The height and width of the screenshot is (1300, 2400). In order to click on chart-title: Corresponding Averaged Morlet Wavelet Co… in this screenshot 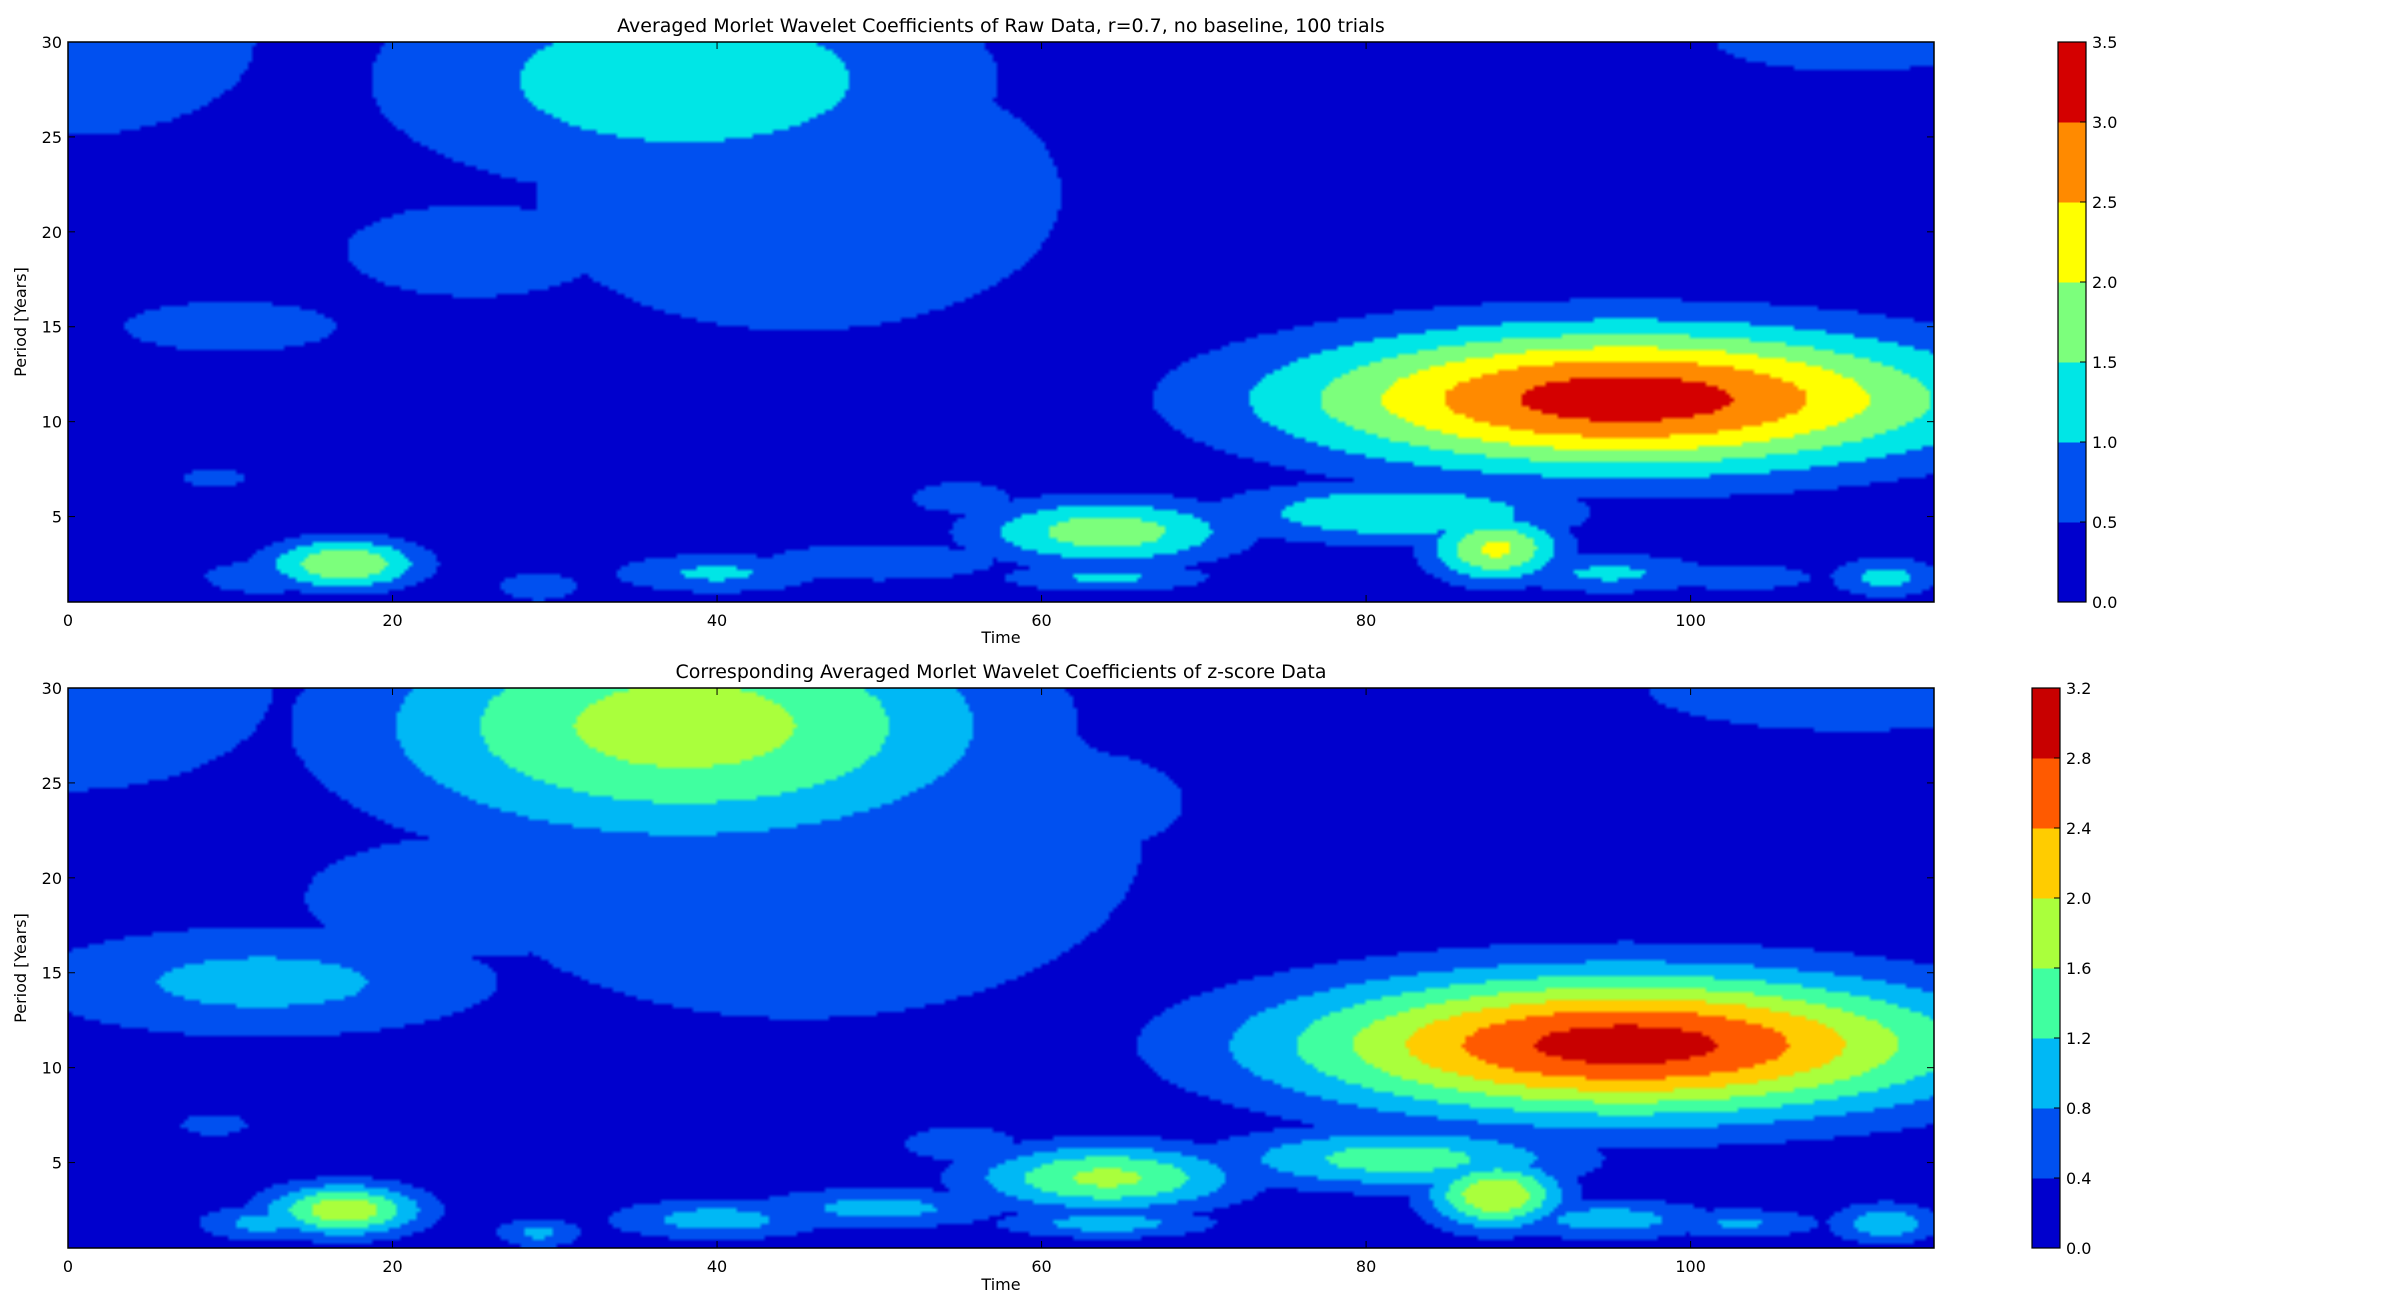, I will do `click(1000, 672)`.